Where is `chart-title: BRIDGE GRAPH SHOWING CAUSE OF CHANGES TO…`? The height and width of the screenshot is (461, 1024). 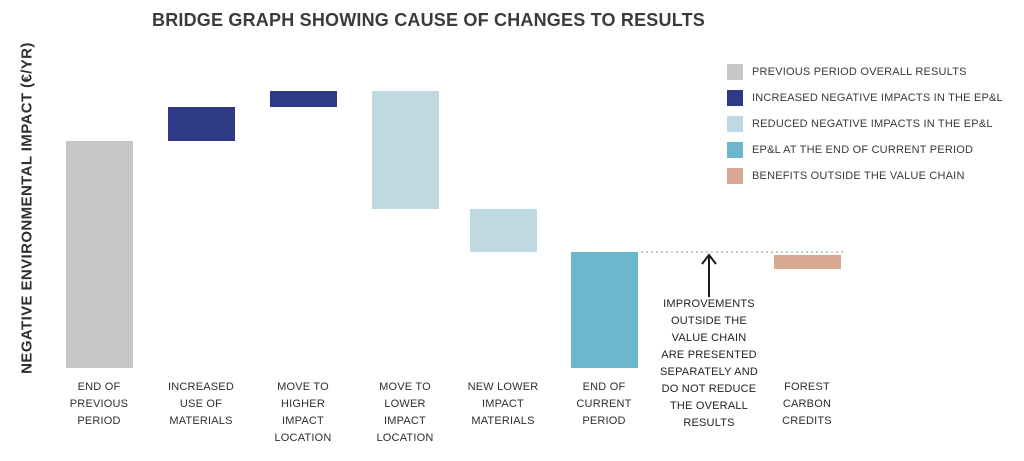 chart-title: BRIDGE GRAPH SHOWING CAUSE OF CHANGES TO… is located at coordinates (428, 20).